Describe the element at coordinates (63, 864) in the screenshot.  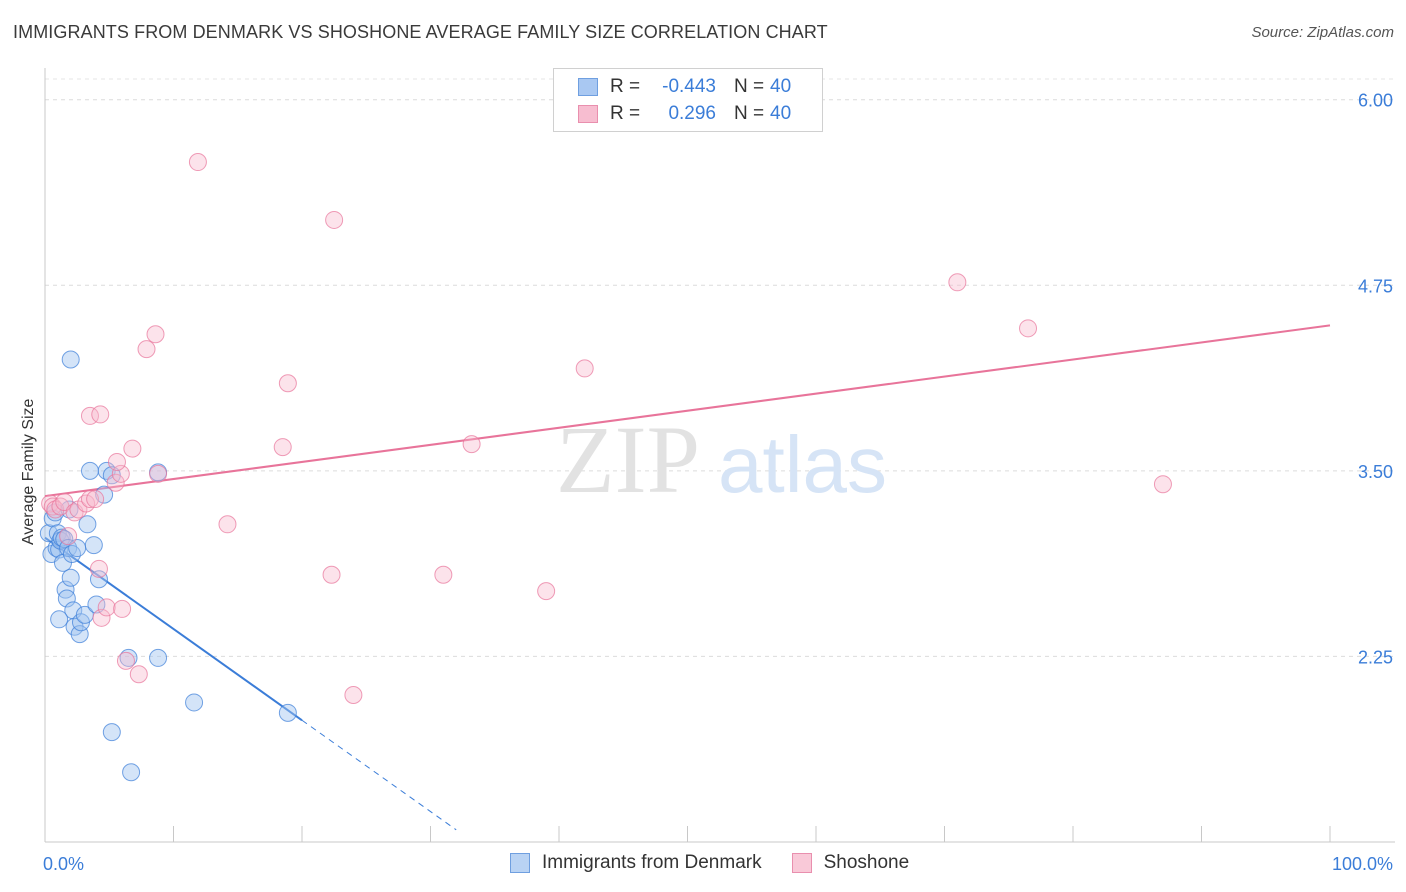
I see `x-tick-label-min: 0.0%` at that location.